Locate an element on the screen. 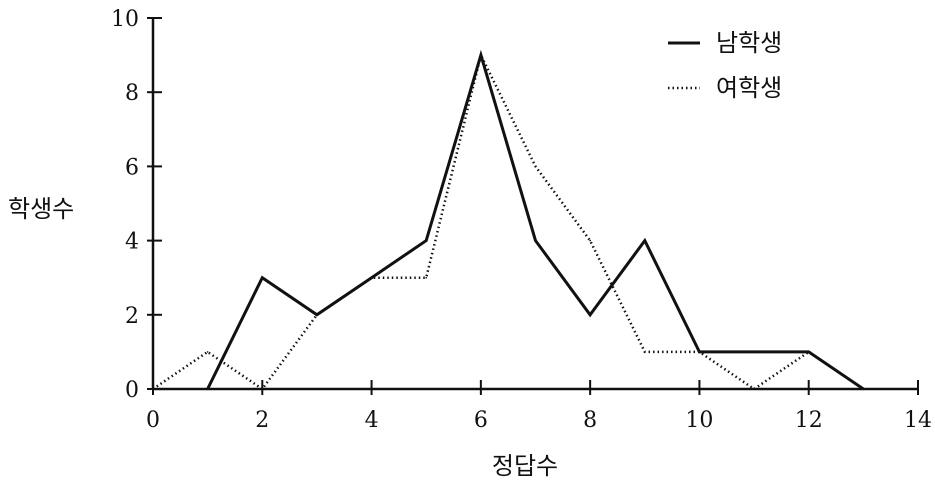 The width and height of the screenshot is (935, 483). legend: 남학생 여학생 is located at coordinates (725, 65).